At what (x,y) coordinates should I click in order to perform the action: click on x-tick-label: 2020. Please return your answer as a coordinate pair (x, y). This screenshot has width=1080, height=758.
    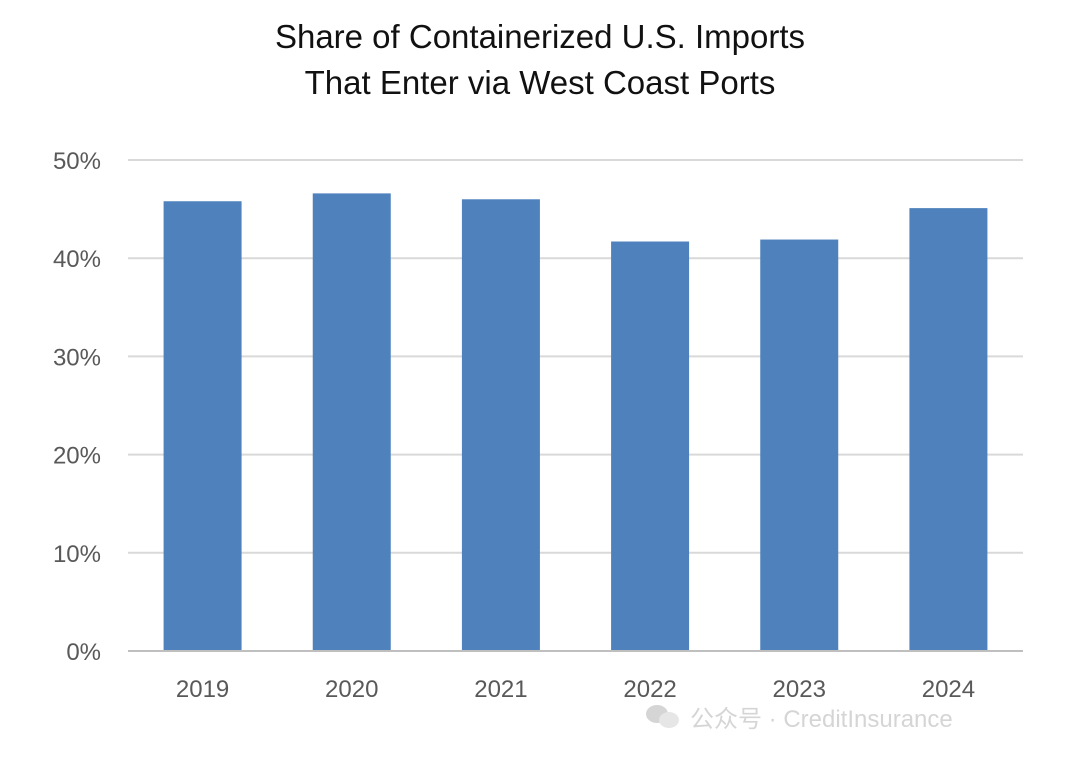
    Looking at the image, I should click on (351, 689).